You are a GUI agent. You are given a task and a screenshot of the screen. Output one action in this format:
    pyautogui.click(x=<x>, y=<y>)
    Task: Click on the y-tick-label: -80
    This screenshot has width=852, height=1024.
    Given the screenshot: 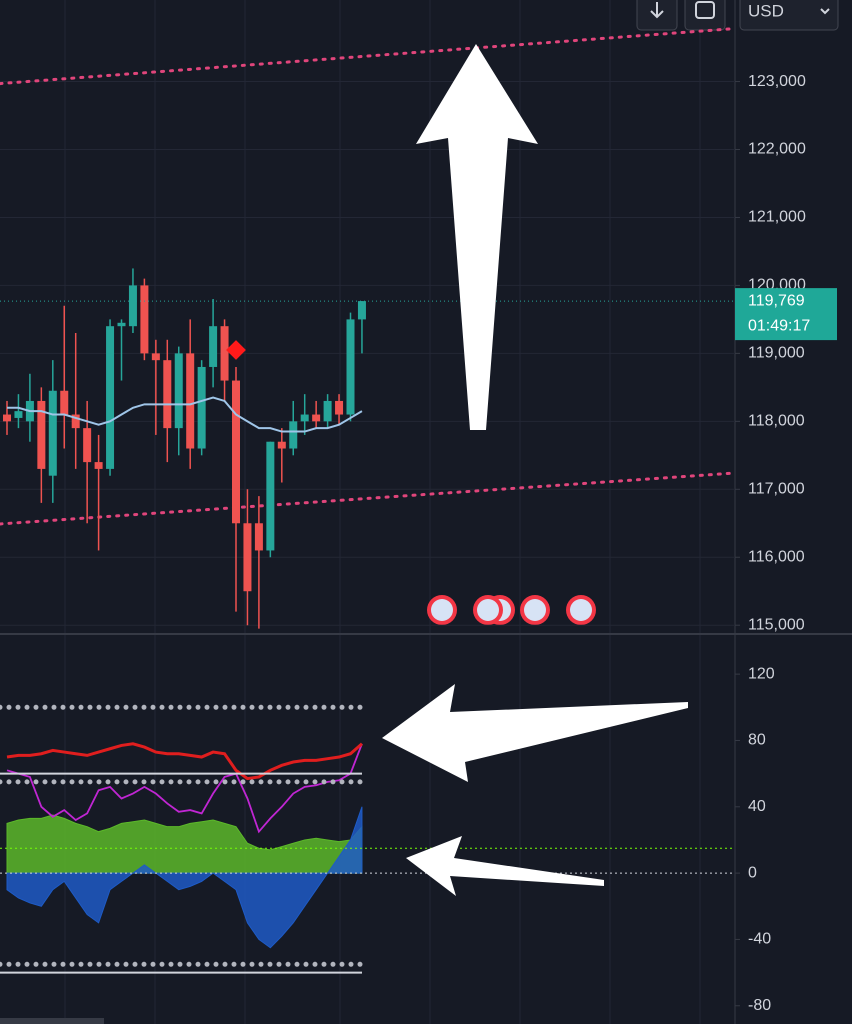 What is the action you would take?
    pyautogui.click(x=759, y=1005)
    